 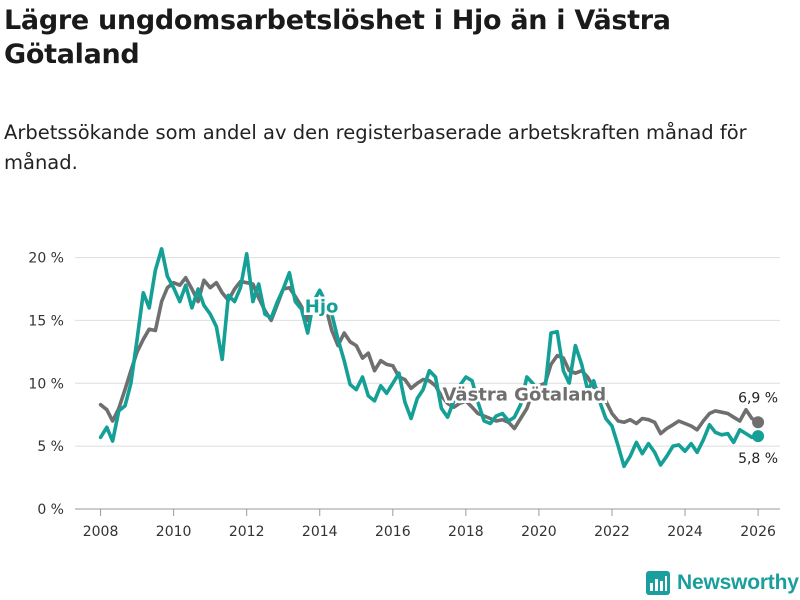 What do you see at coordinates (466, 532) in the screenshot?
I see `x-tick-label: 2018` at bounding box center [466, 532].